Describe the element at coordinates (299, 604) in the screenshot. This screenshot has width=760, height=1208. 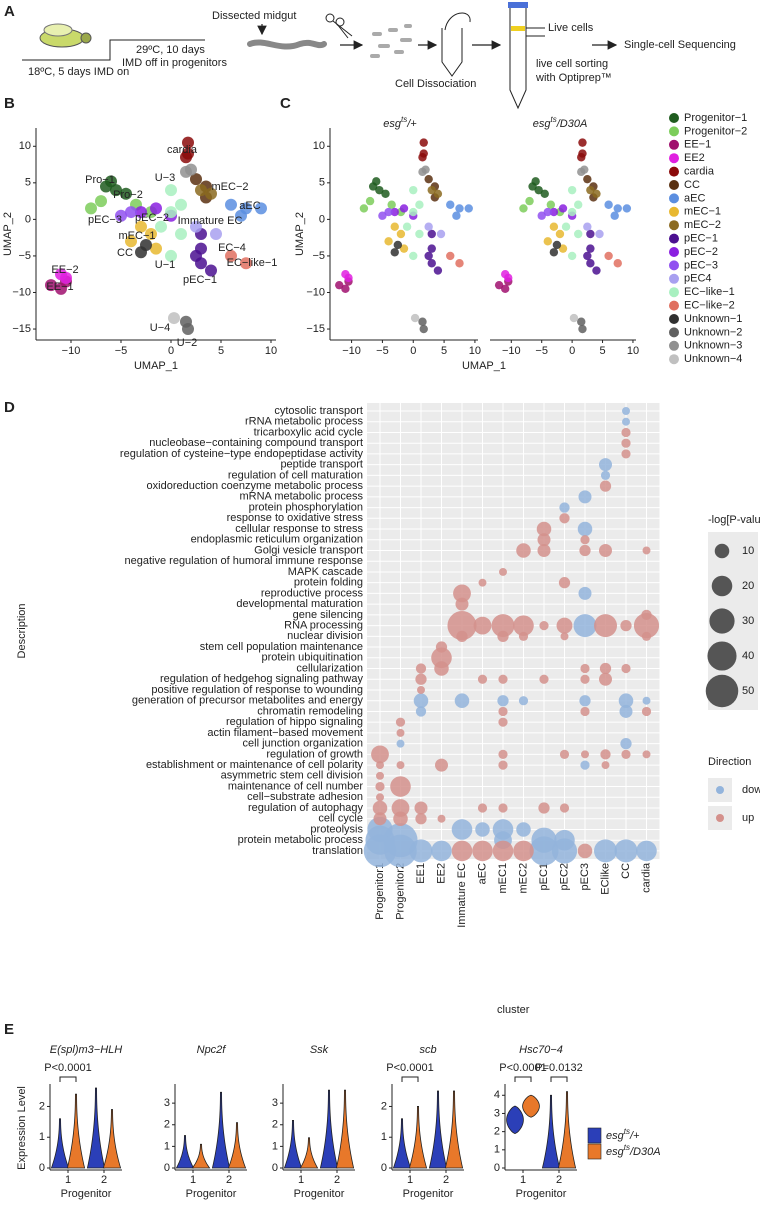
I see `y-tick-label: developmental maturation` at that location.